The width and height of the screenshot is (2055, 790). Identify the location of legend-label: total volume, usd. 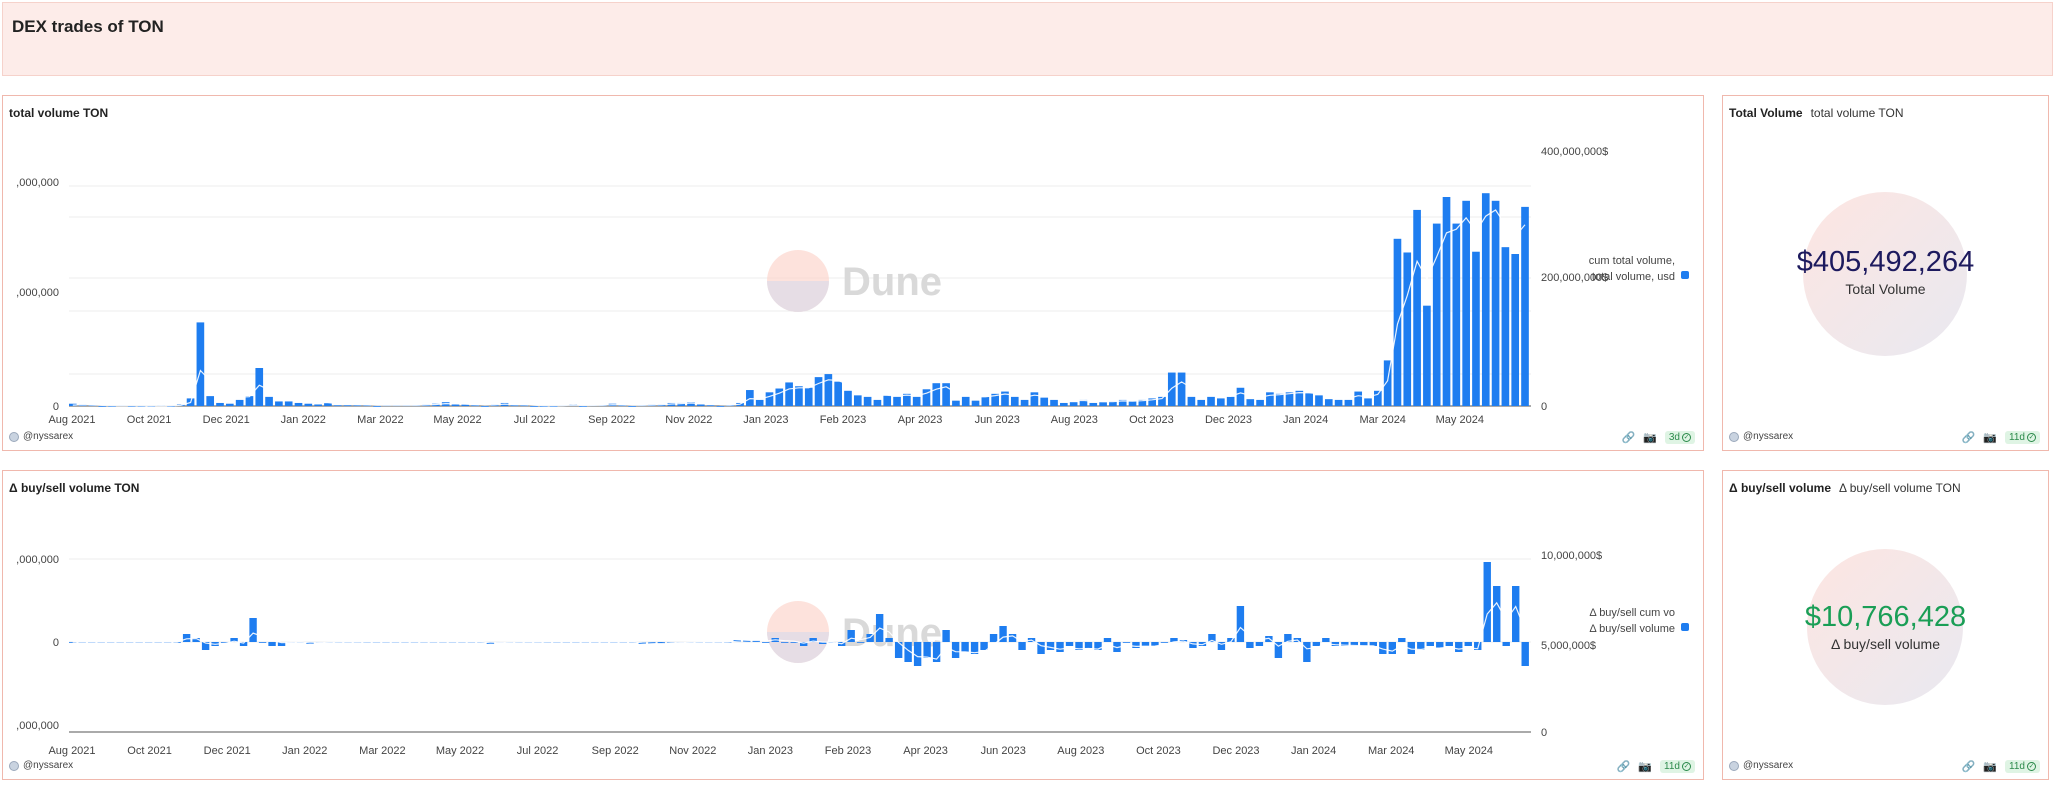
(1633, 277).